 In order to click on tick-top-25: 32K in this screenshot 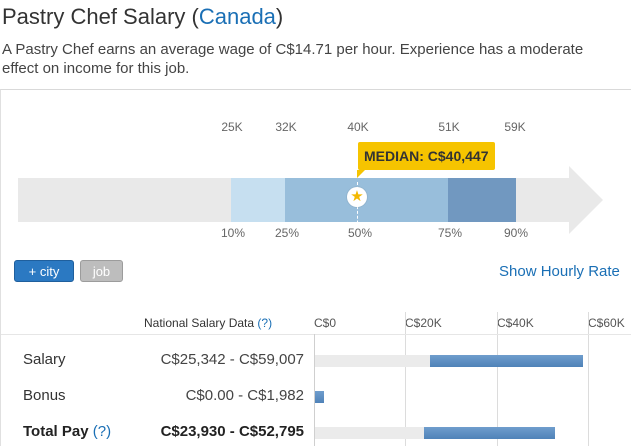, I will do `click(286, 127)`.